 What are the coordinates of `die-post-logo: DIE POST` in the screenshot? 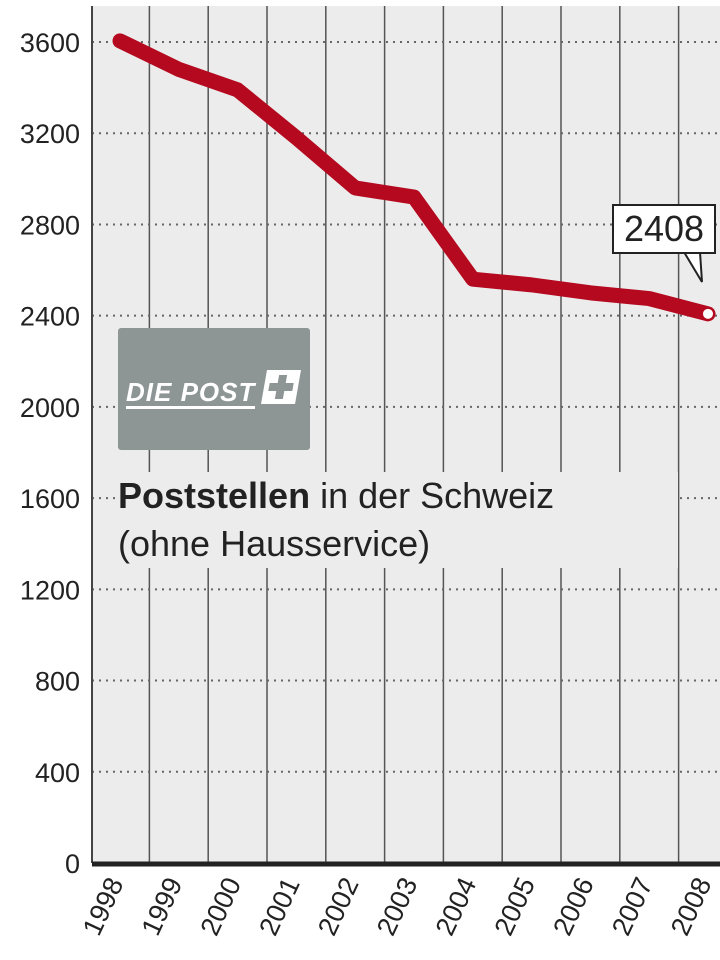 It's located at (214, 389).